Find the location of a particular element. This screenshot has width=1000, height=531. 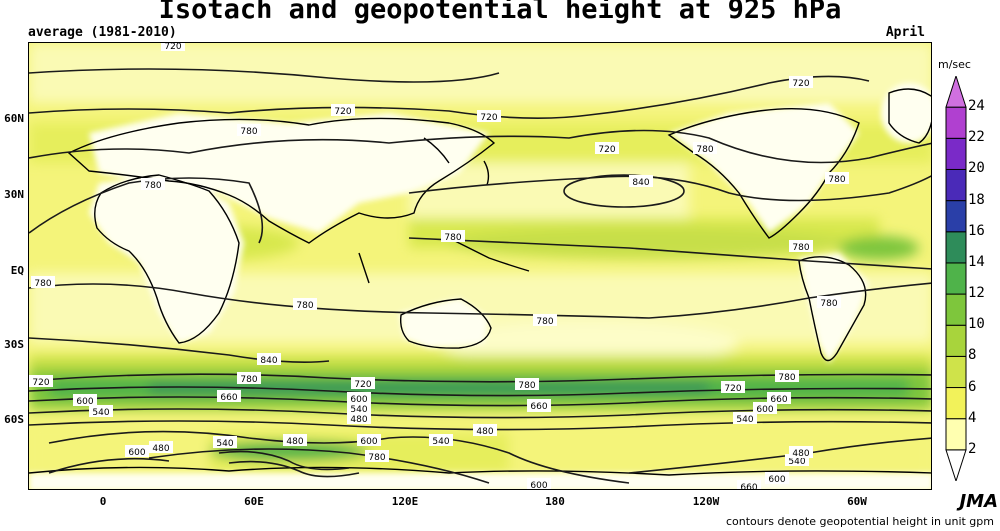

colorbar is located at coordinates (956, 278).